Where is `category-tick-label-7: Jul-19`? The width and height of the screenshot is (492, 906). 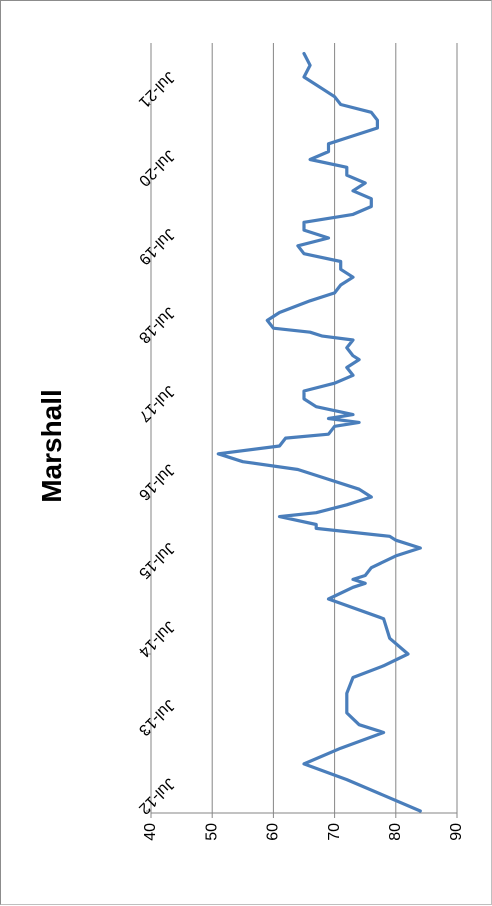
category-tick-label-7: Jul-19 is located at coordinates (156, 246).